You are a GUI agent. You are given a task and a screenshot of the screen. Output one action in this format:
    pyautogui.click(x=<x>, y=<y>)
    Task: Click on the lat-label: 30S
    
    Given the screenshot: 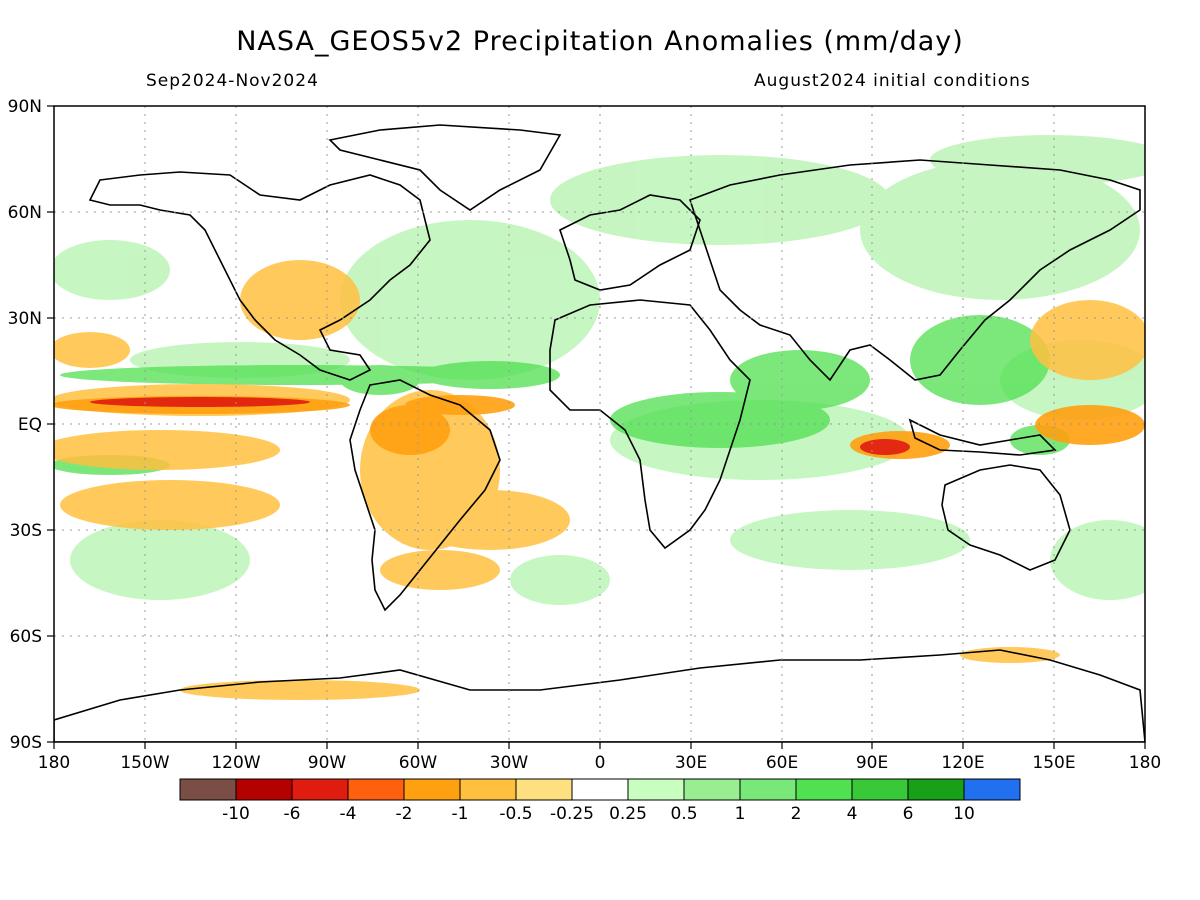 What is the action you would take?
    pyautogui.click(x=26, y=531)
    